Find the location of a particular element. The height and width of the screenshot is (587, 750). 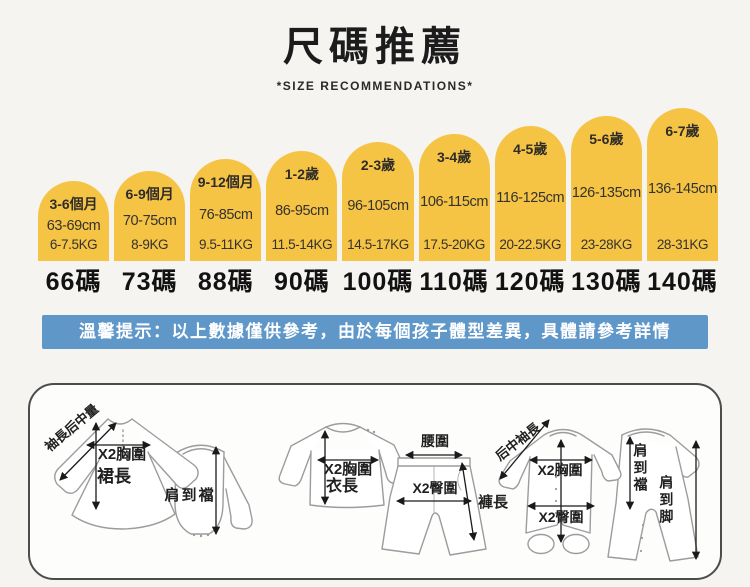

size-arch: 9-12個月 76-85cm 9.5-11KG is located at coordinates (226, 210).